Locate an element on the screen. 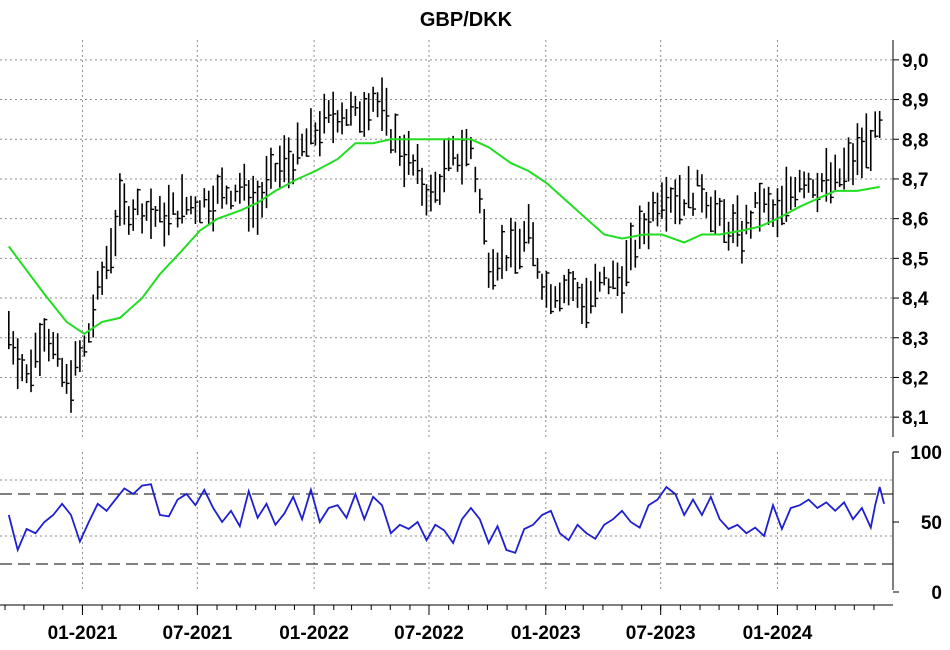 This screenshot has height=650, width=950. price-y-tick-label: 8,1 is located at coordinates (915, 418).